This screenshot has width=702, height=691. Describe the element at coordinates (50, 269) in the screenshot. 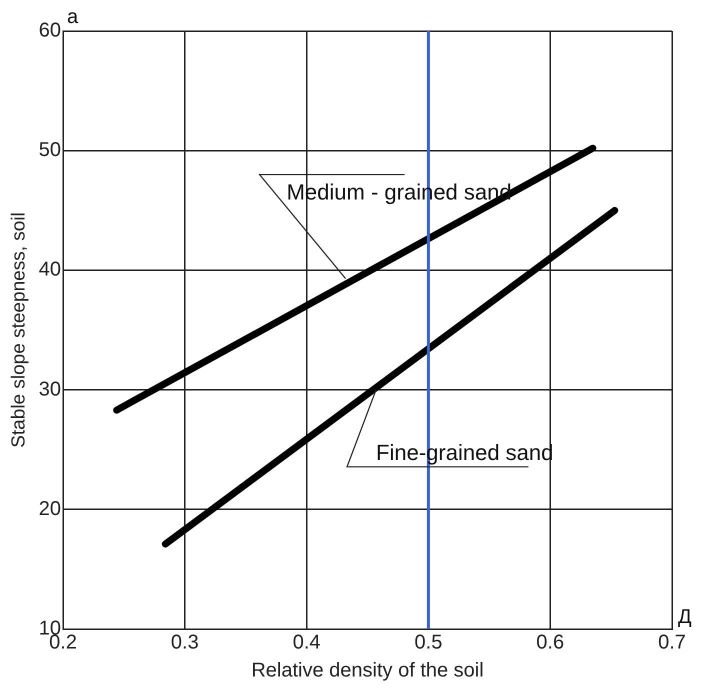

I see `y-tick-label: 40` at that location.